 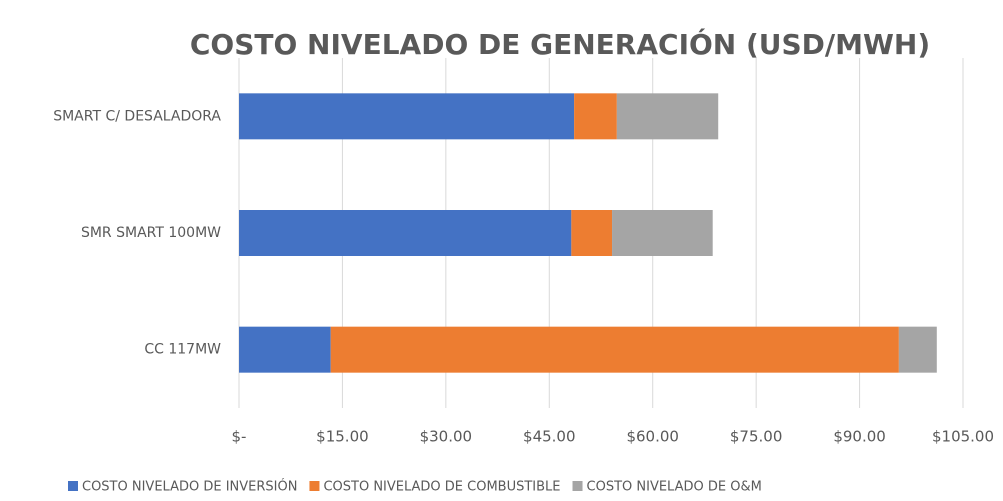 I want to click on chart-title: COSTO NIVELADO DE GENERACIÓN (USD/MWH), so click(x=560, y=44).